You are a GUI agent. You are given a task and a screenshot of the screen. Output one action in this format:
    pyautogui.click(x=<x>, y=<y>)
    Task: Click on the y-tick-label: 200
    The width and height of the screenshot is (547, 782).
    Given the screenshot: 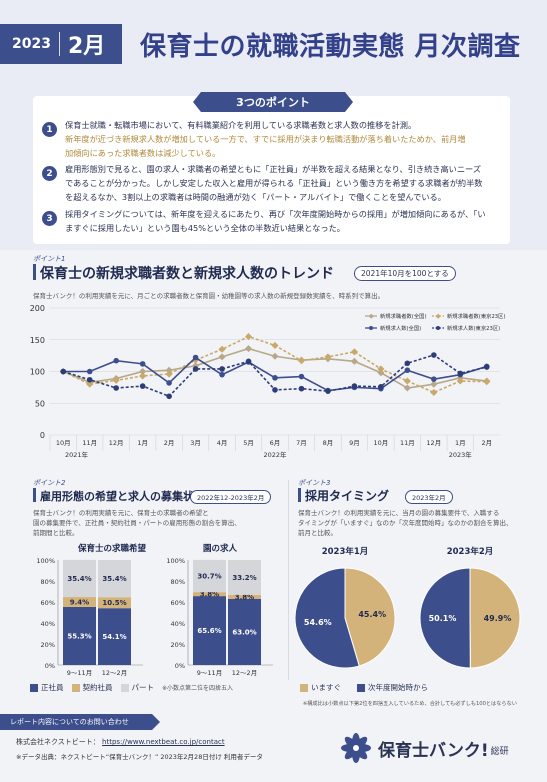 What is the action you would take?
    pyautogui.click(x=37, y=308)
    